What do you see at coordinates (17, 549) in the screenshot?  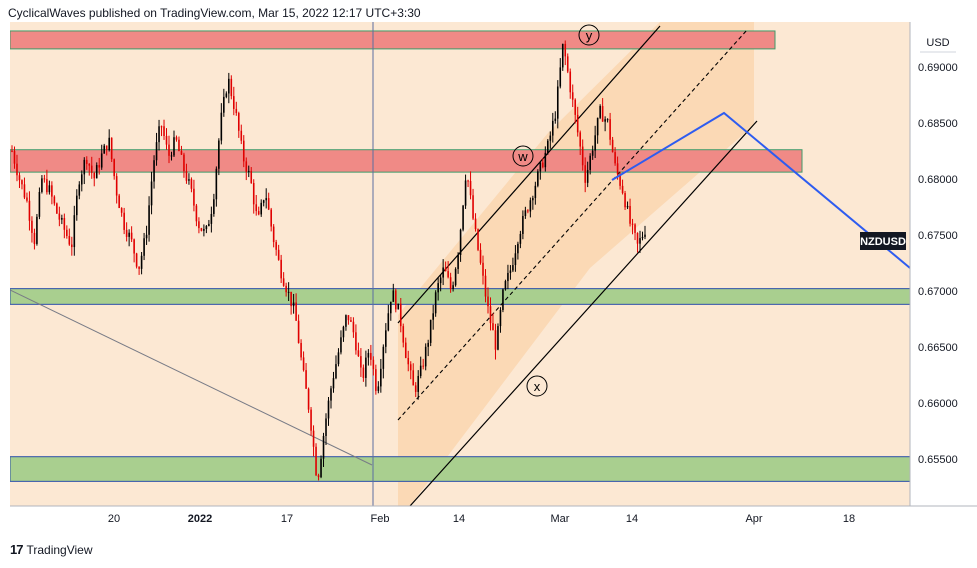 I see `tradingview-mark-icon: 17` at bounding box center [17, 549].